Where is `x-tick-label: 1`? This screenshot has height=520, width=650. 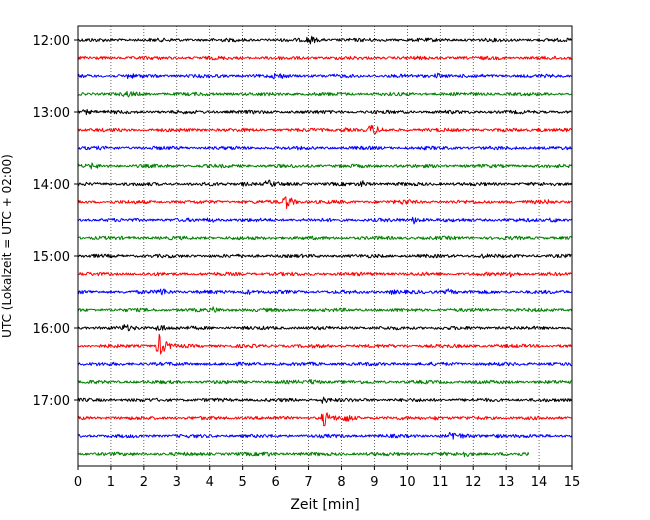 x-tick-label: 1 is located at coordinates (111, 482).